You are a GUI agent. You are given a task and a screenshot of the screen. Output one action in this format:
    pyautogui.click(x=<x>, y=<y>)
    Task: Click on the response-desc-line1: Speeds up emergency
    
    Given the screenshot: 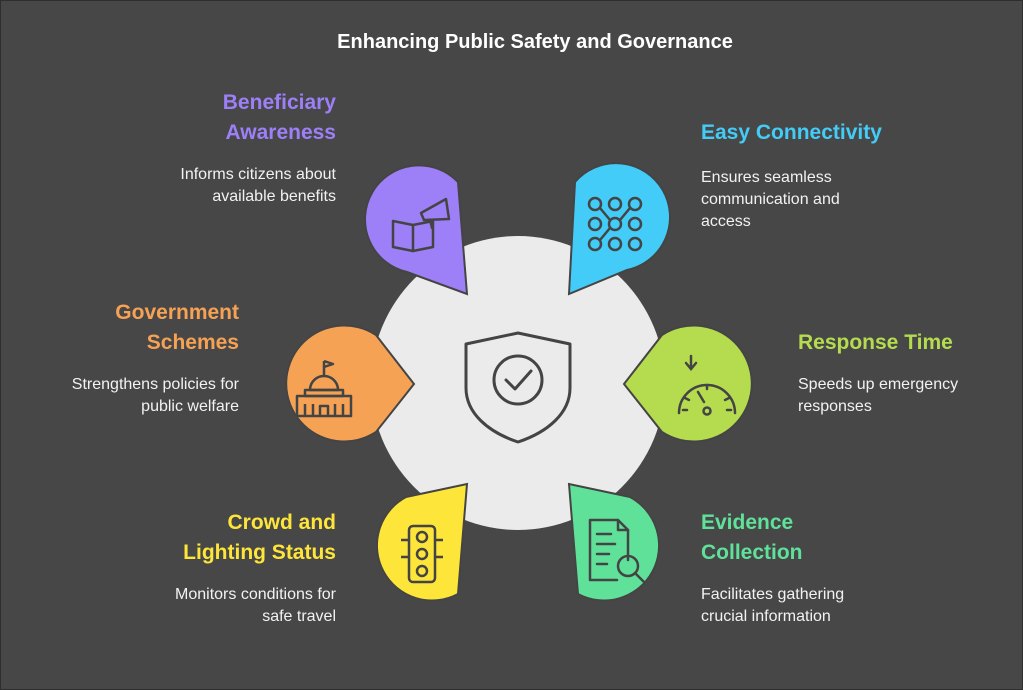 What is the action you would take?
    pyautogui.click(x=878, y=384)
    